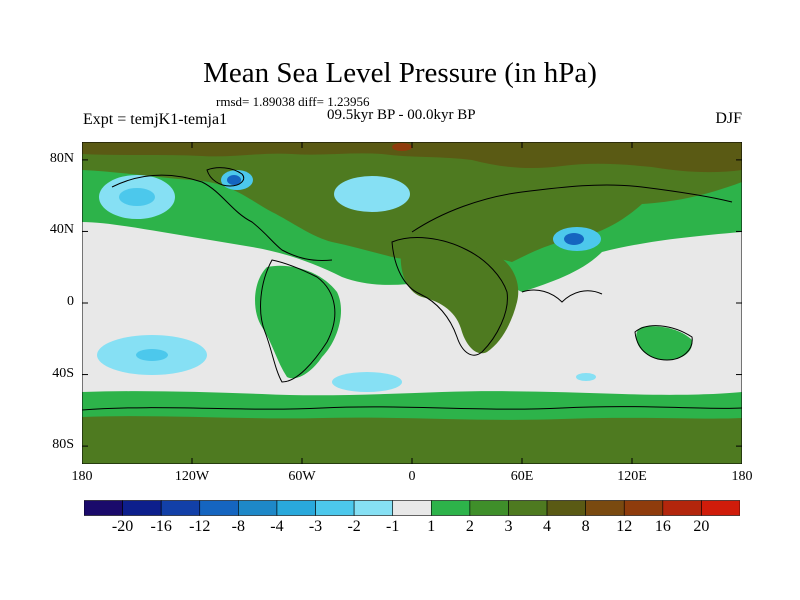  I want to click on low-north-atlantic, so click(372, 194).